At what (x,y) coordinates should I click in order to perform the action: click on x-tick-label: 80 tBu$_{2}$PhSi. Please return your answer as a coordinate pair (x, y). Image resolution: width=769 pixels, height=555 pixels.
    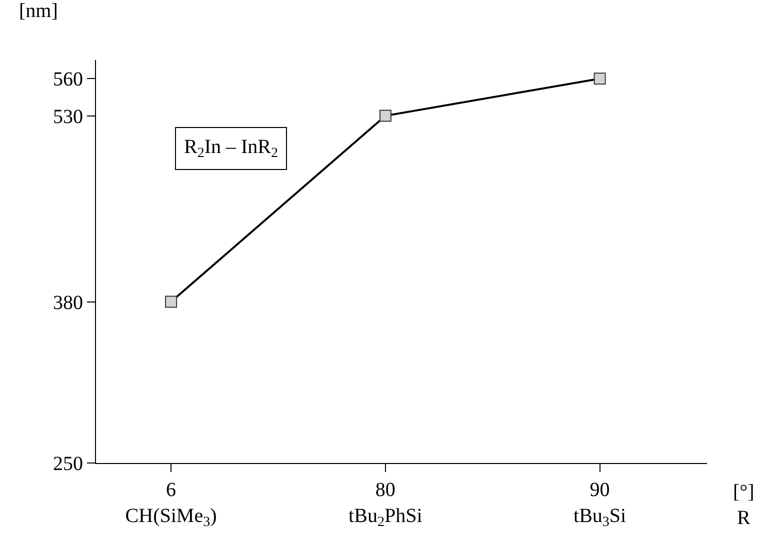
    Looking at the image, I should click on (385, 504).